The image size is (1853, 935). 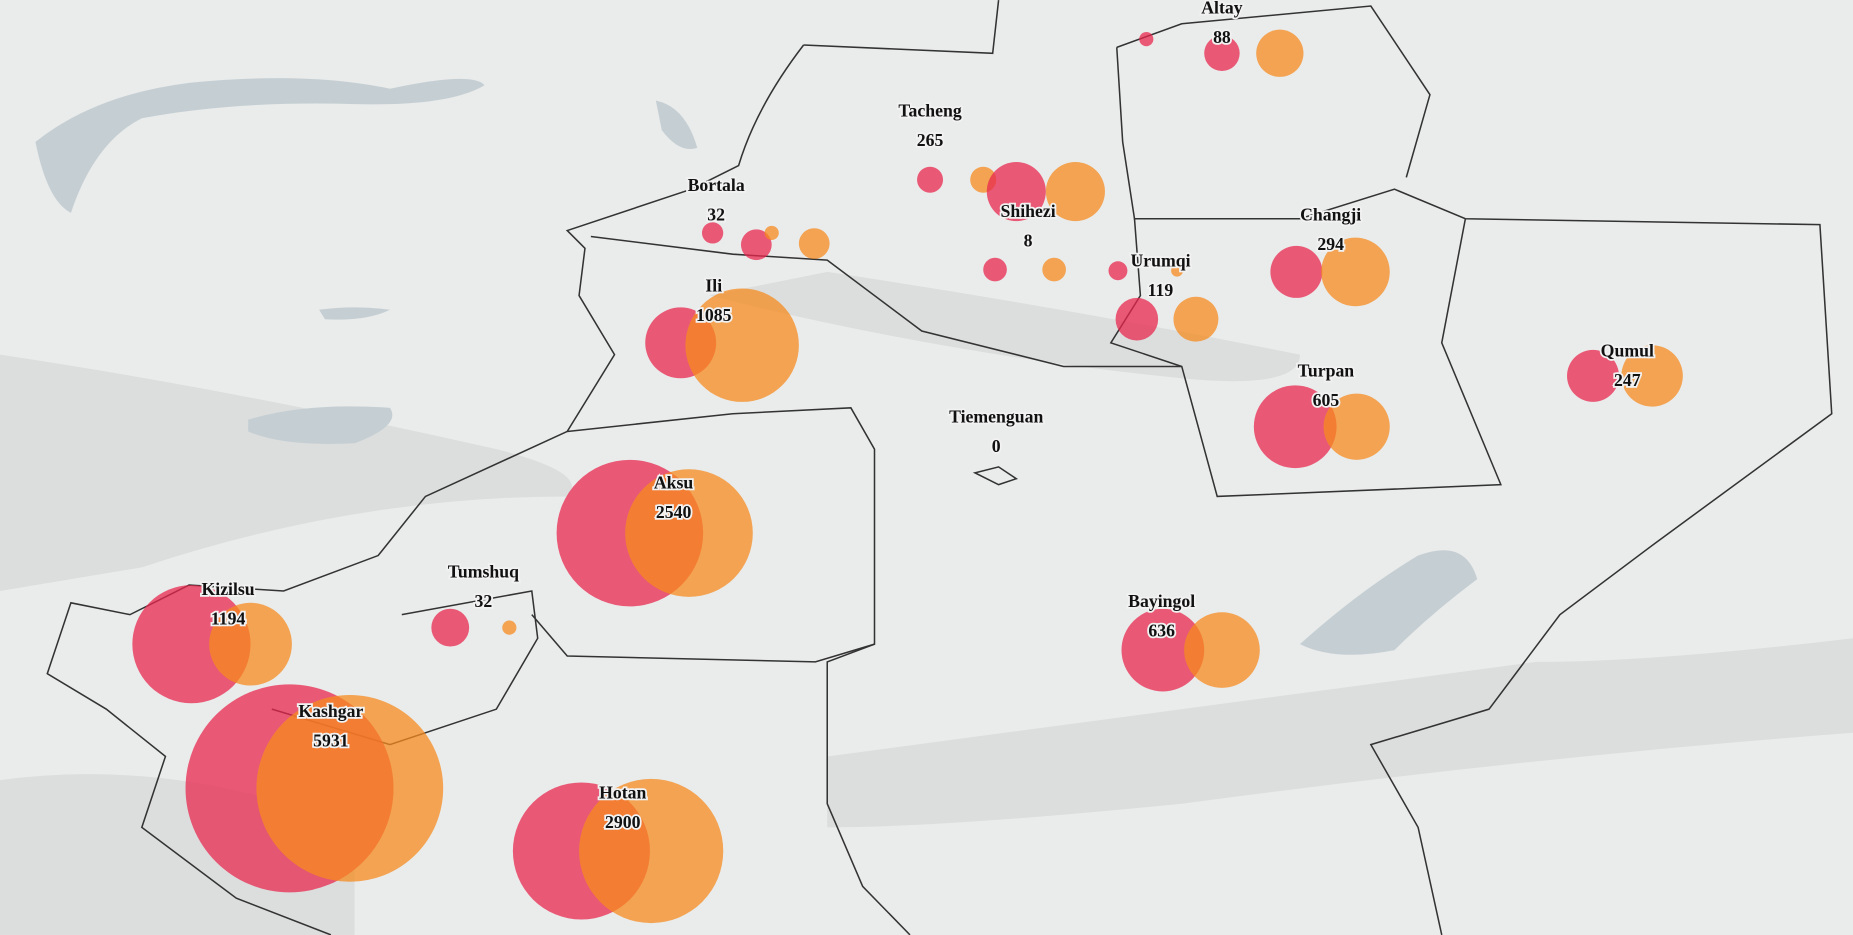 What do you see at coordinates (1326, 370) in the screenshot?
I see `region-name: Turpan` at bounding box center [1326, 370].